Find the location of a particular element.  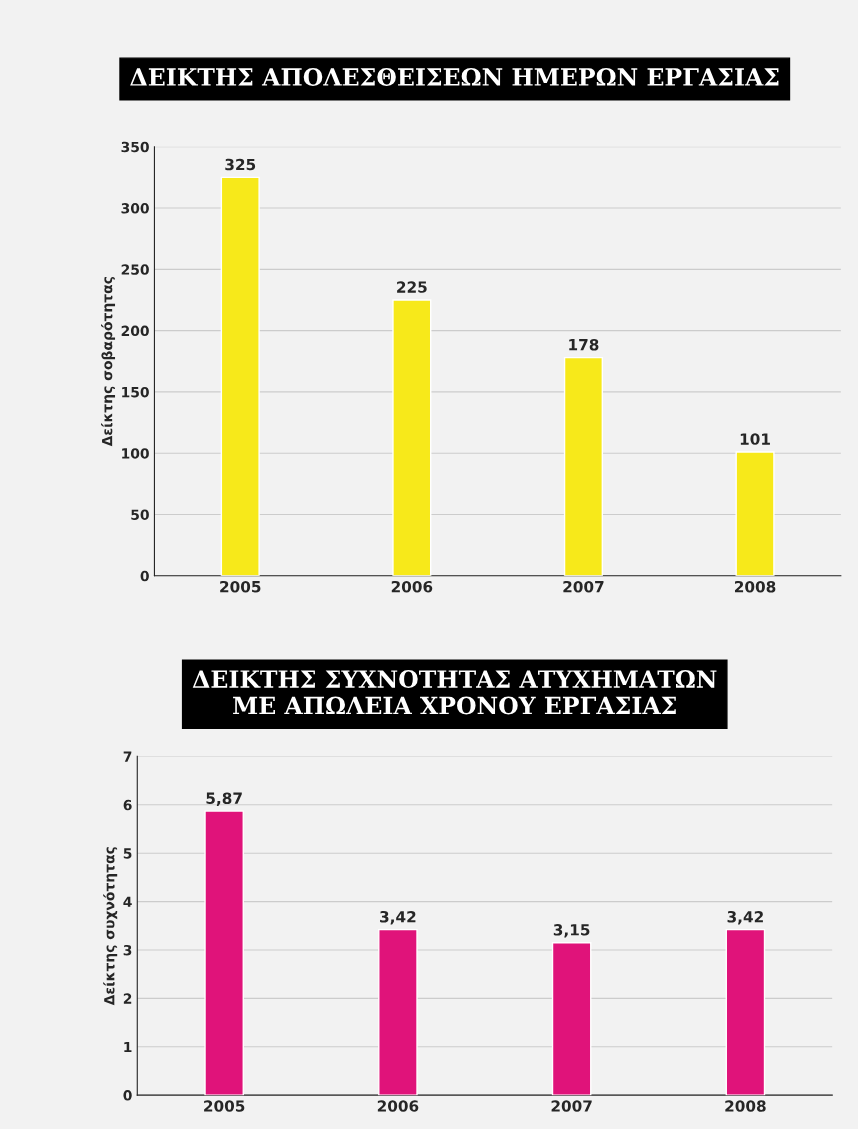

y-tick-label: 200 is located at coordinates (135, 331).